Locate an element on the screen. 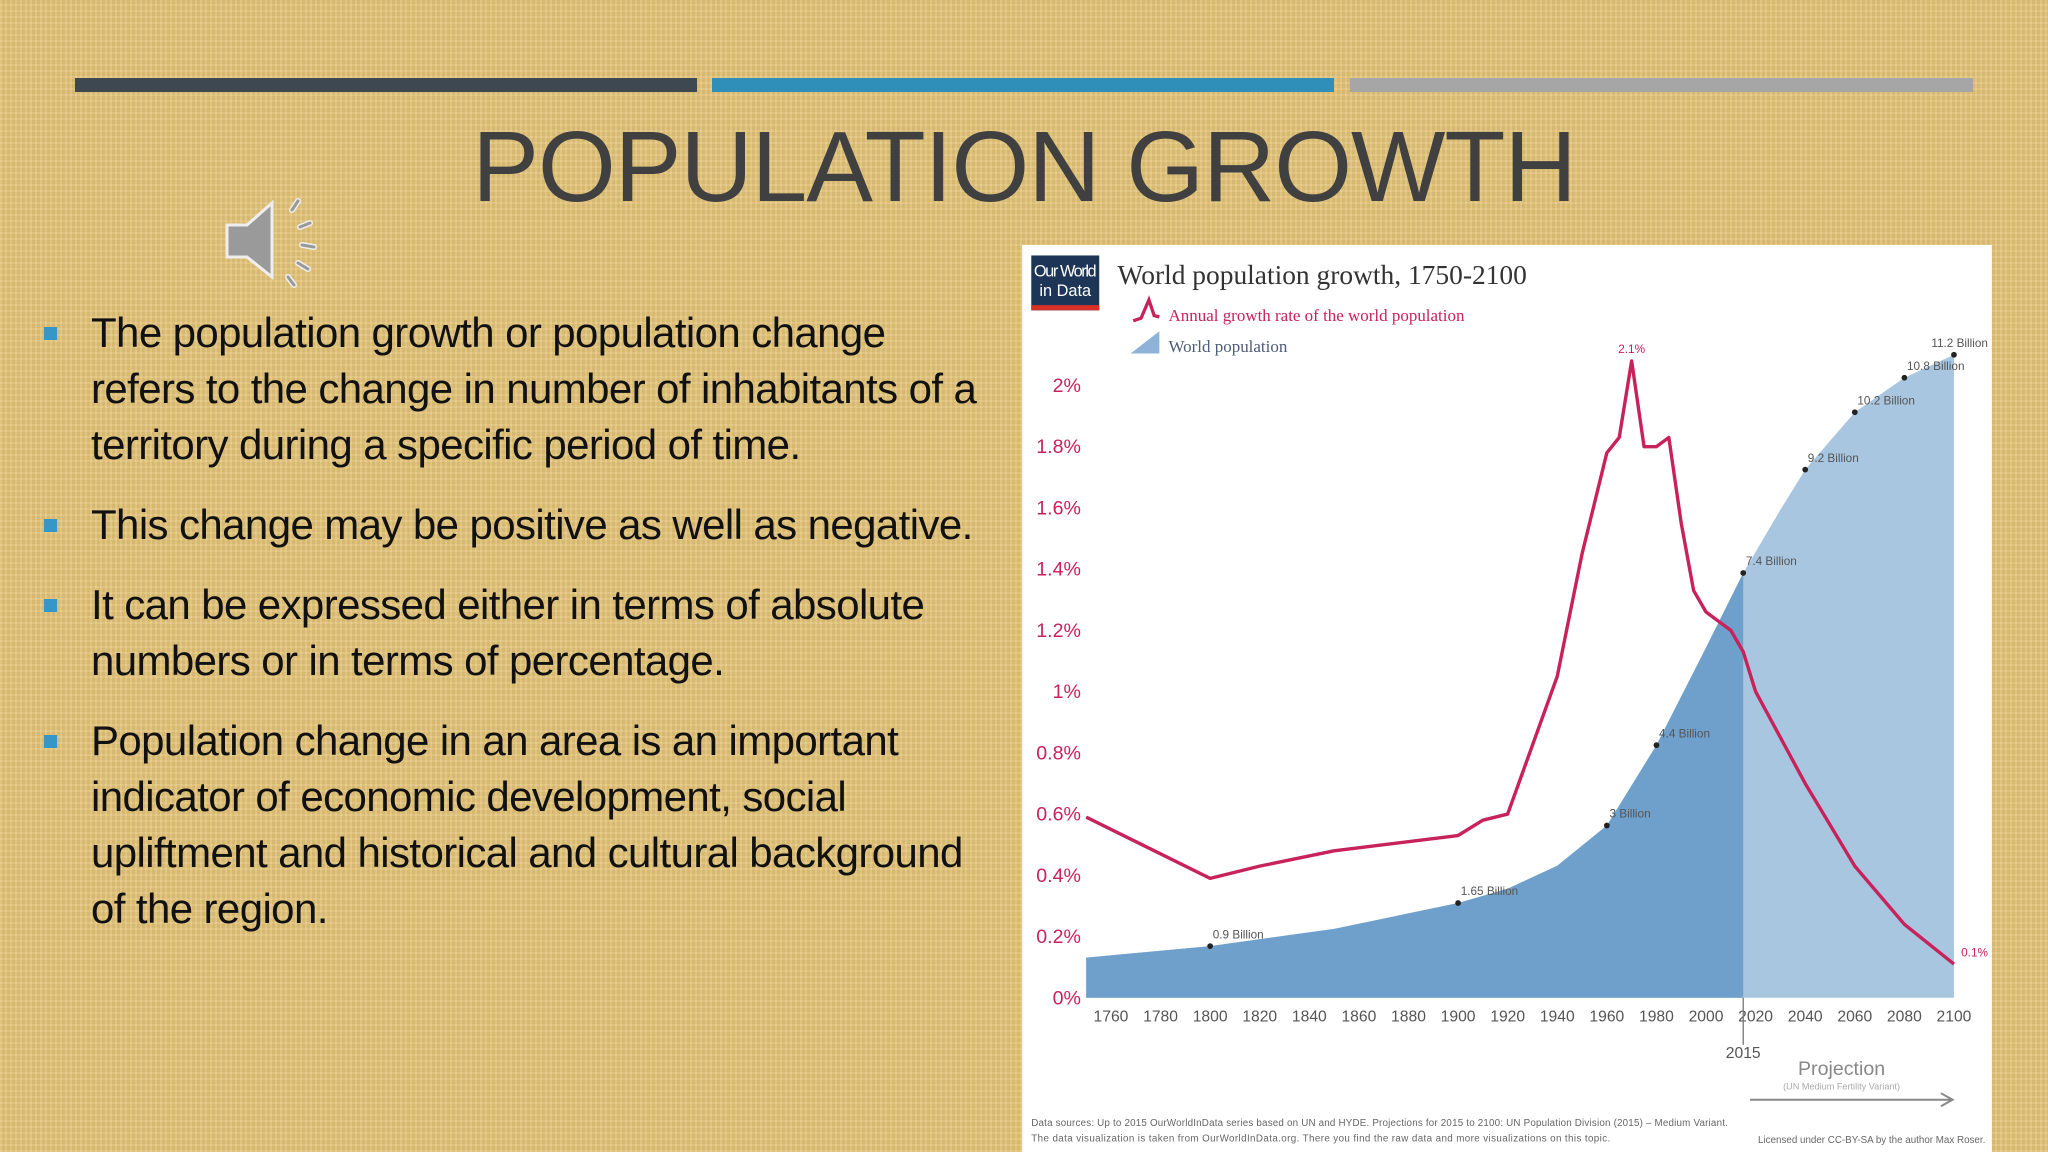 The width and height of the screenshot is (2048, 1152). audio-icon is located at coordinates (274, 242).